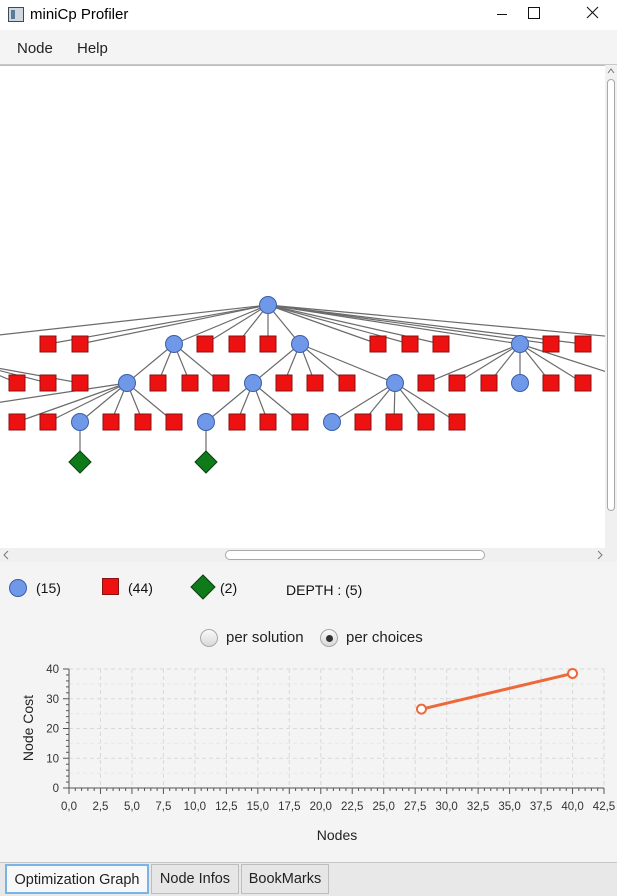 The width and height of the screenshot is (617, 896). Describe the element at coordinates (384, 637) in the screenshot. I see `per-choices-label: per choices` at that location.